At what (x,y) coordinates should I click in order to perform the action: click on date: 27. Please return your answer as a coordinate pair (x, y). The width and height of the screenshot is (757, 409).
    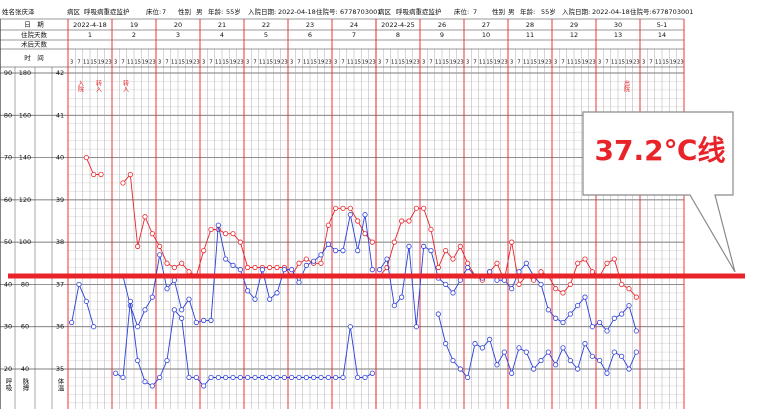
    Looking at the image, I should click on (486, 25).